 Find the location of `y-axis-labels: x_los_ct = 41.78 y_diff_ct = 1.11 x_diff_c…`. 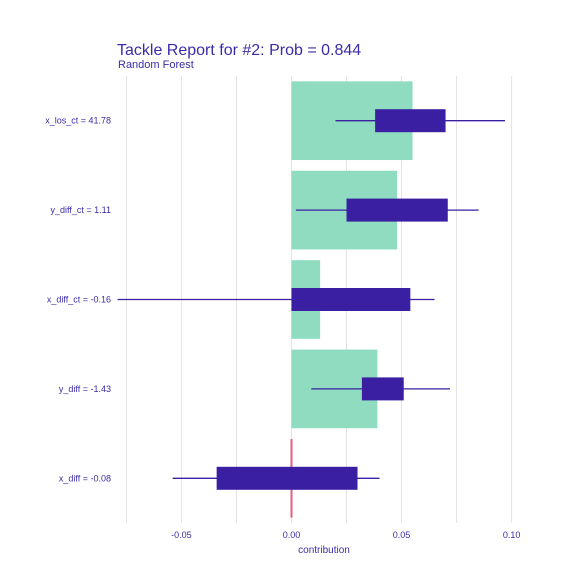

y-axis-labels: x_los_ct = 41.78 y_diff_ct = 1.11 x_diff_c… is located at coordinates (78, 300).